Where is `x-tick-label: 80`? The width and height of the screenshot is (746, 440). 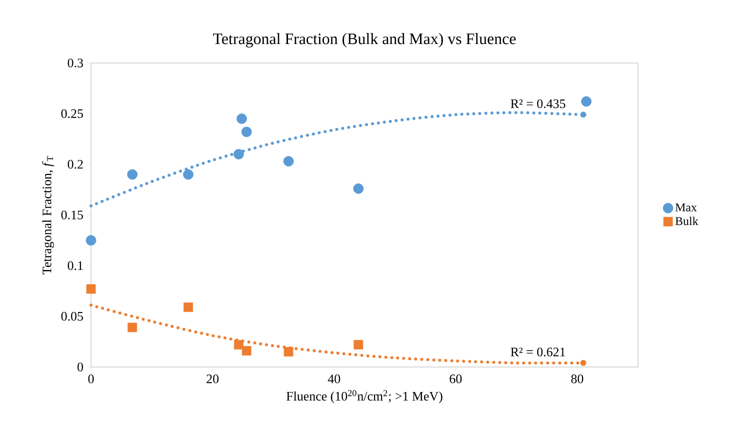
x-tick-label: 80 is located at coordinates (577, 379).